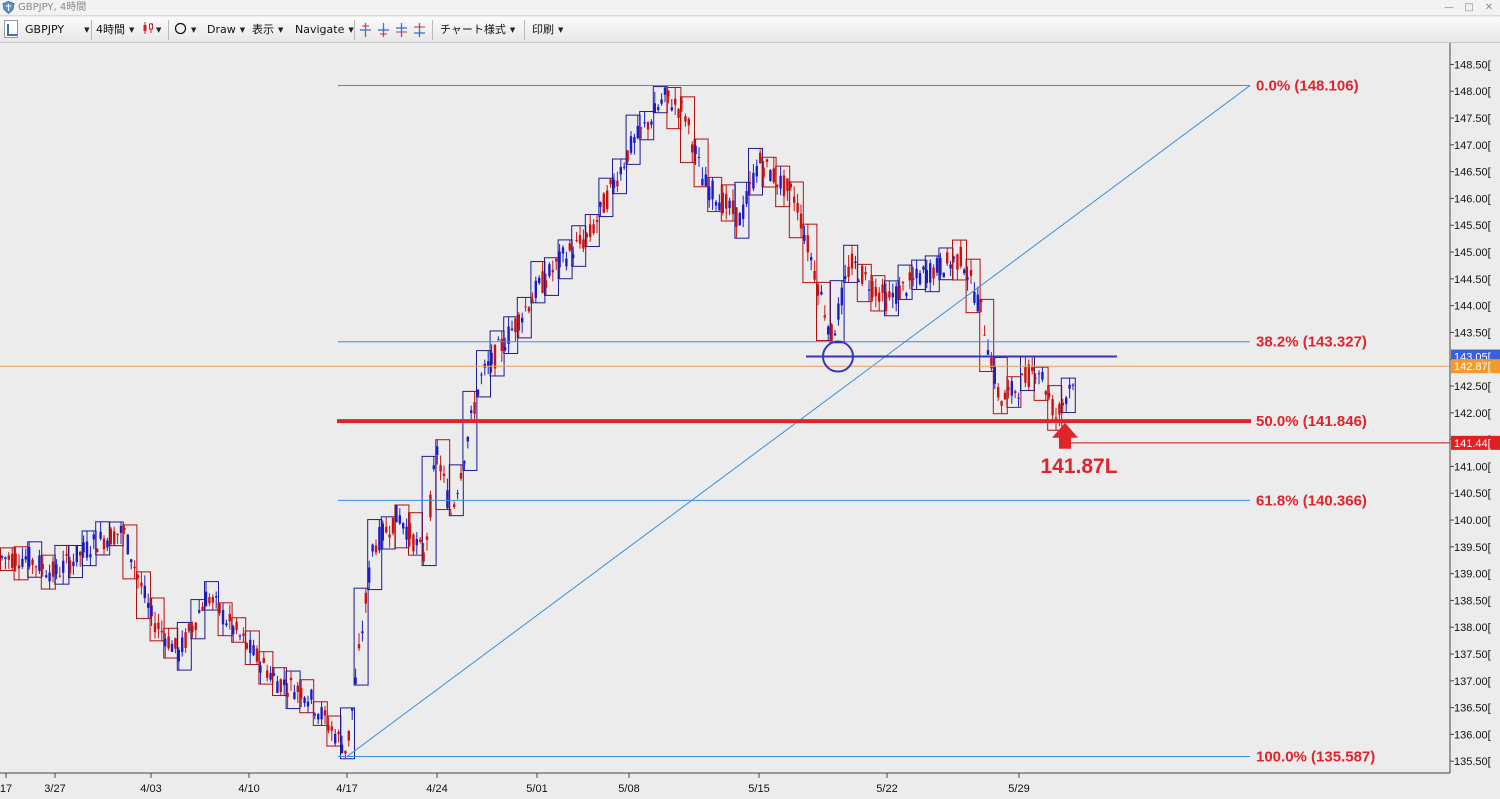 The image size is (1500, 799). Describe the element at coordinates (1472, 414) in the screenshot. I see `price-tick-label: 142.00[` at that location.